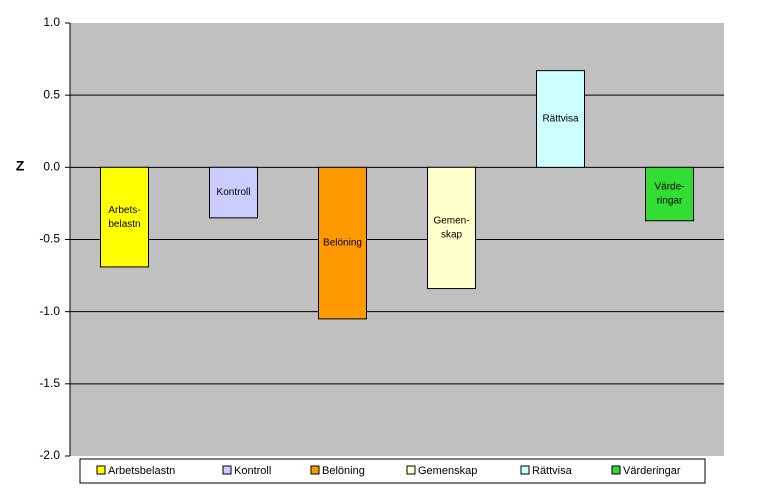 The width and height of the screenshot is (770, 503). I want to click on legend-box, so click(392, 471).